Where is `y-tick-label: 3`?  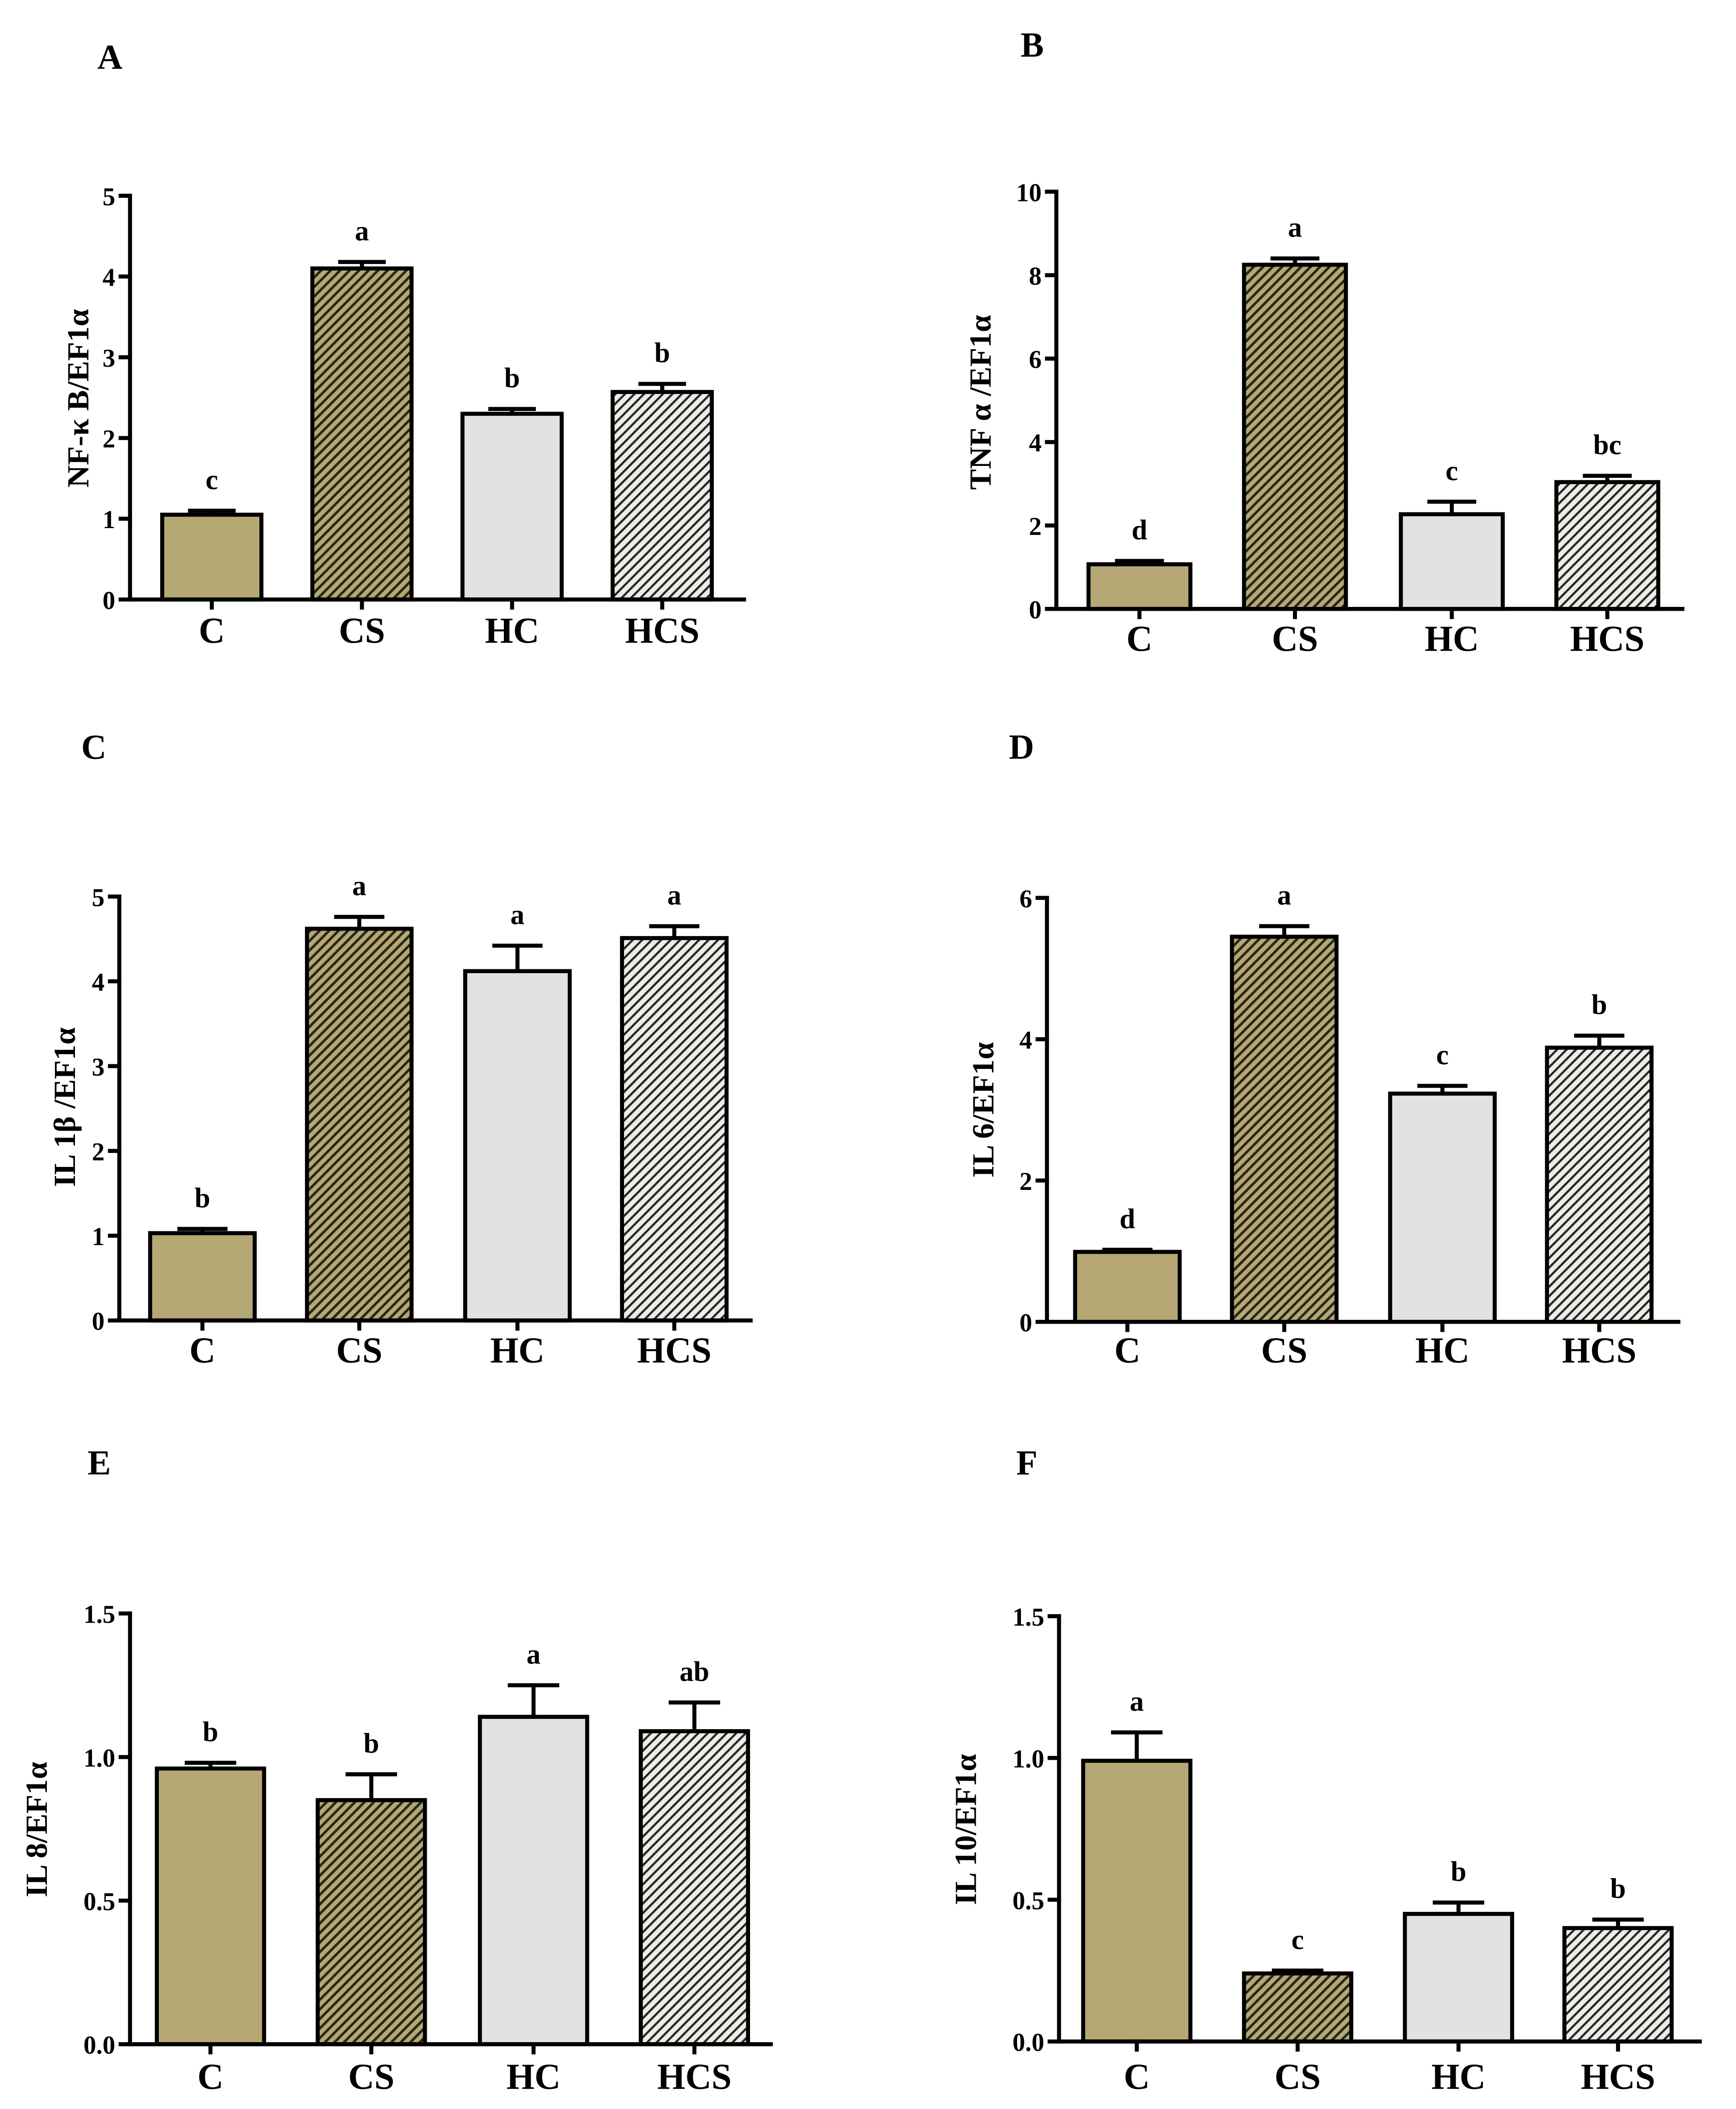
y-tick-label: 3 is located at coordinates (109, 358).